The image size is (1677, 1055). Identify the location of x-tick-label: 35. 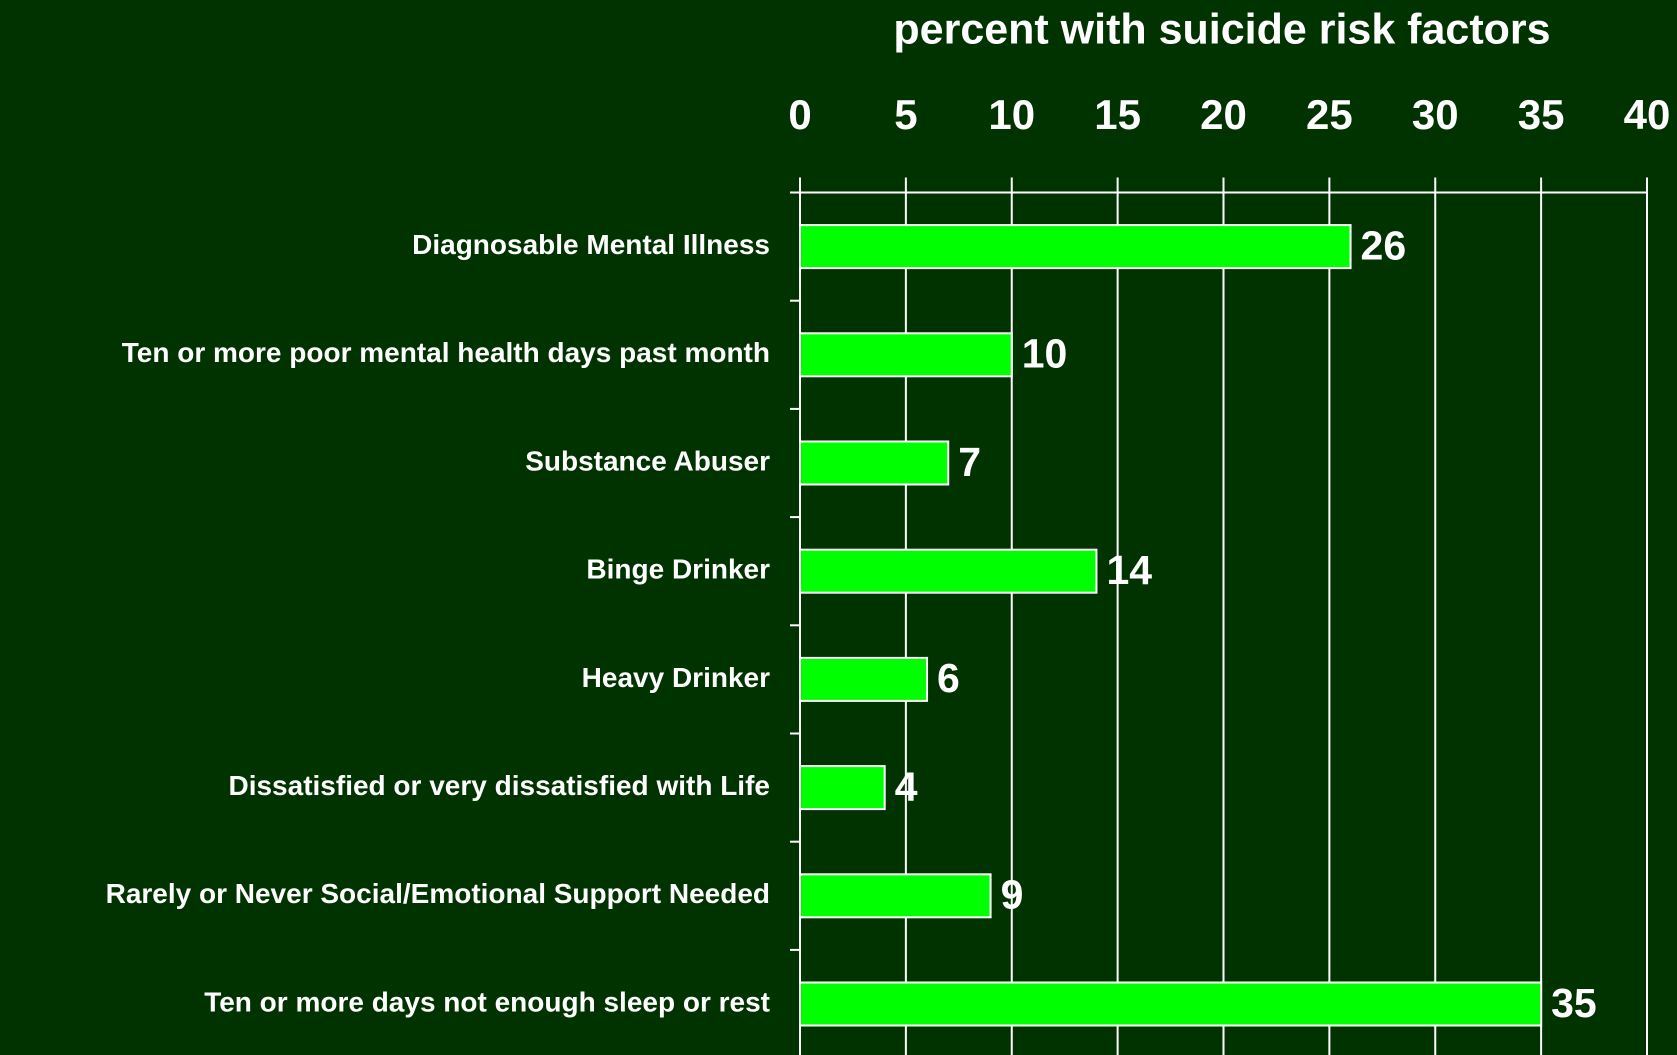
(1541, 114).